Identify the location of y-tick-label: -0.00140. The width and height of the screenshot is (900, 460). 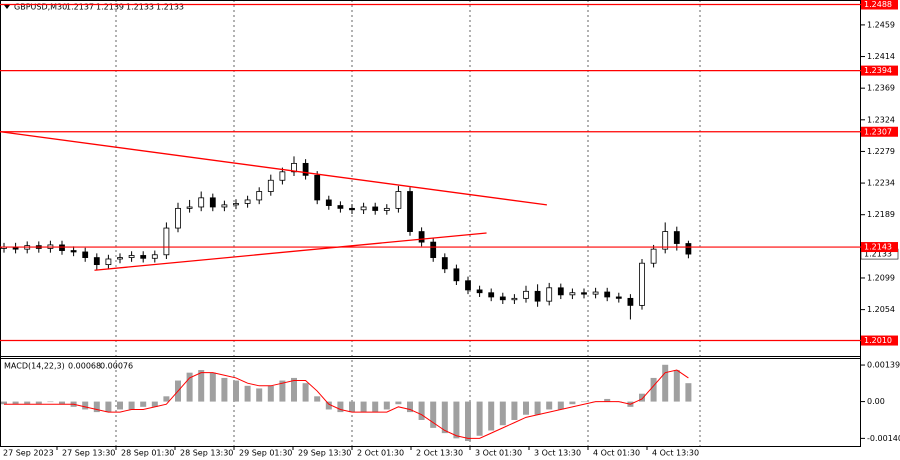
(883, 438).